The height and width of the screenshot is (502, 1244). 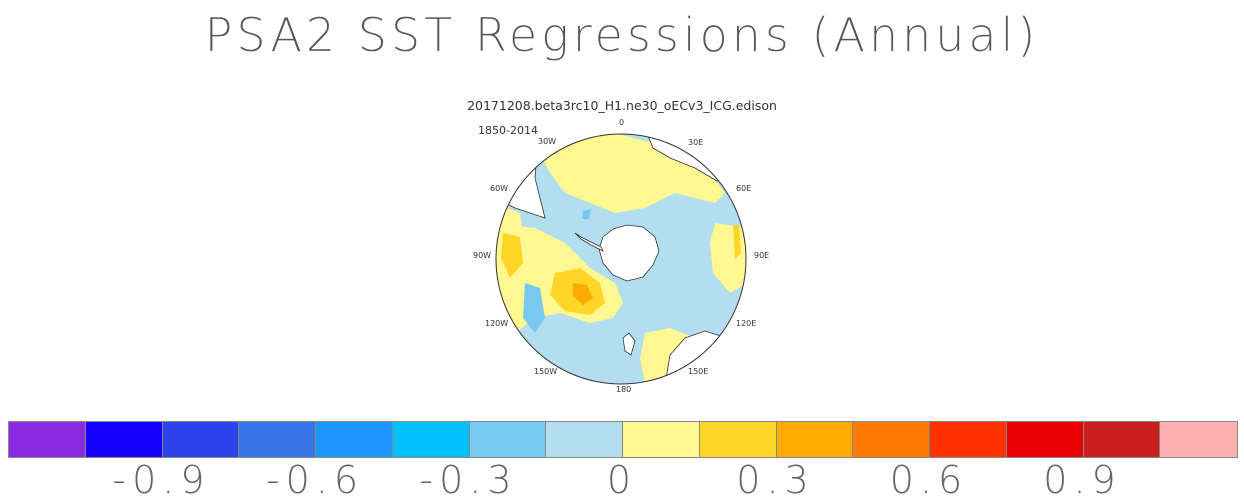 I want to click on colorbar-tick-label: -0.3, so click(x=468, y=480).